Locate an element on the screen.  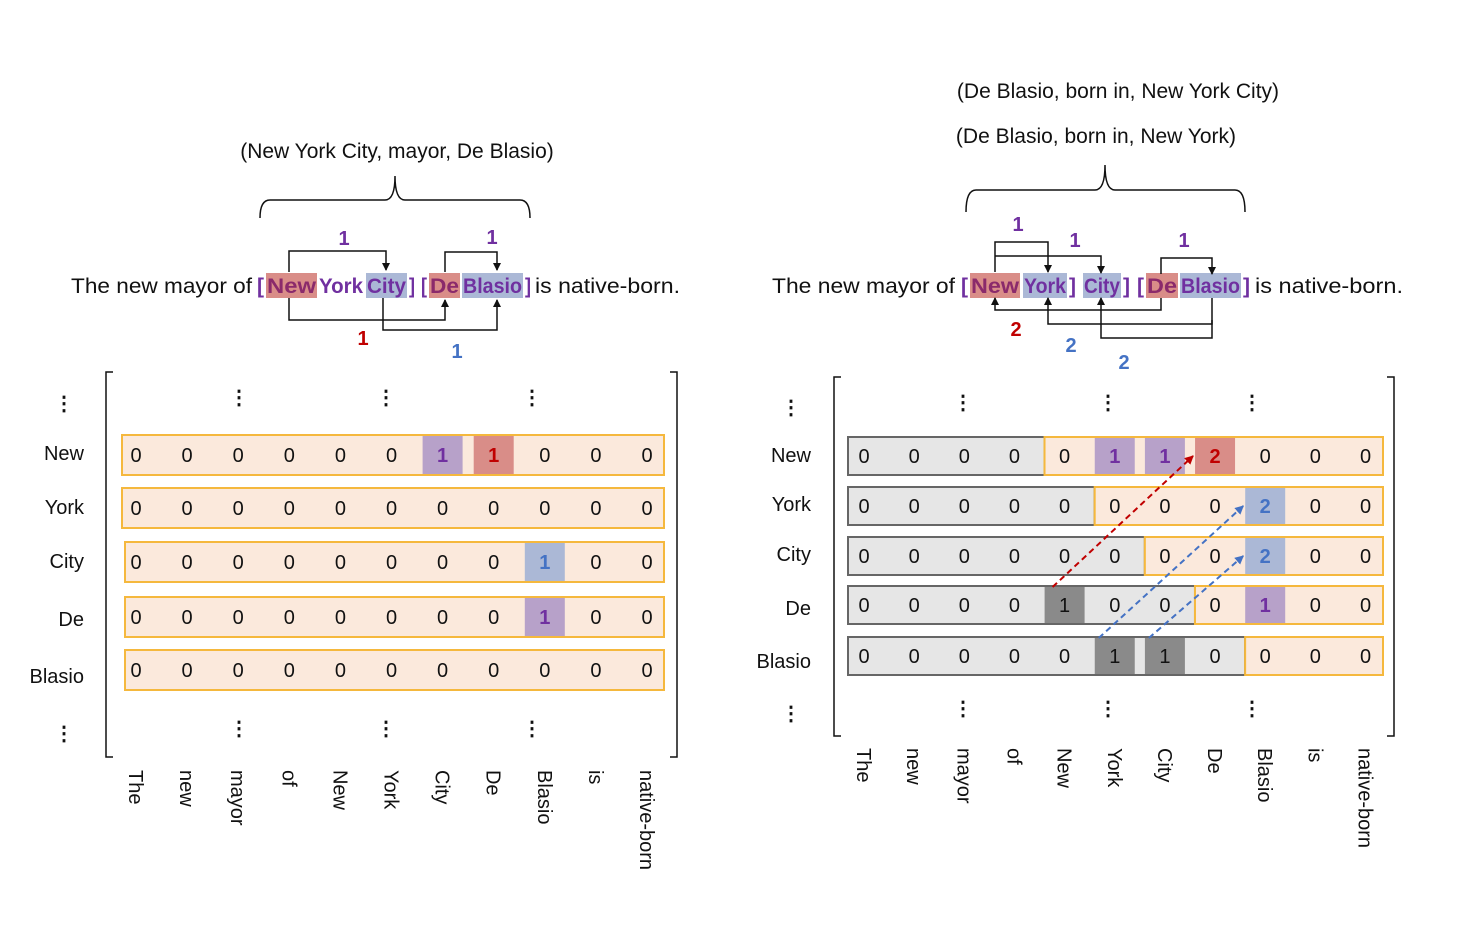
column-label: mayor is located at coordinates (963, 776).